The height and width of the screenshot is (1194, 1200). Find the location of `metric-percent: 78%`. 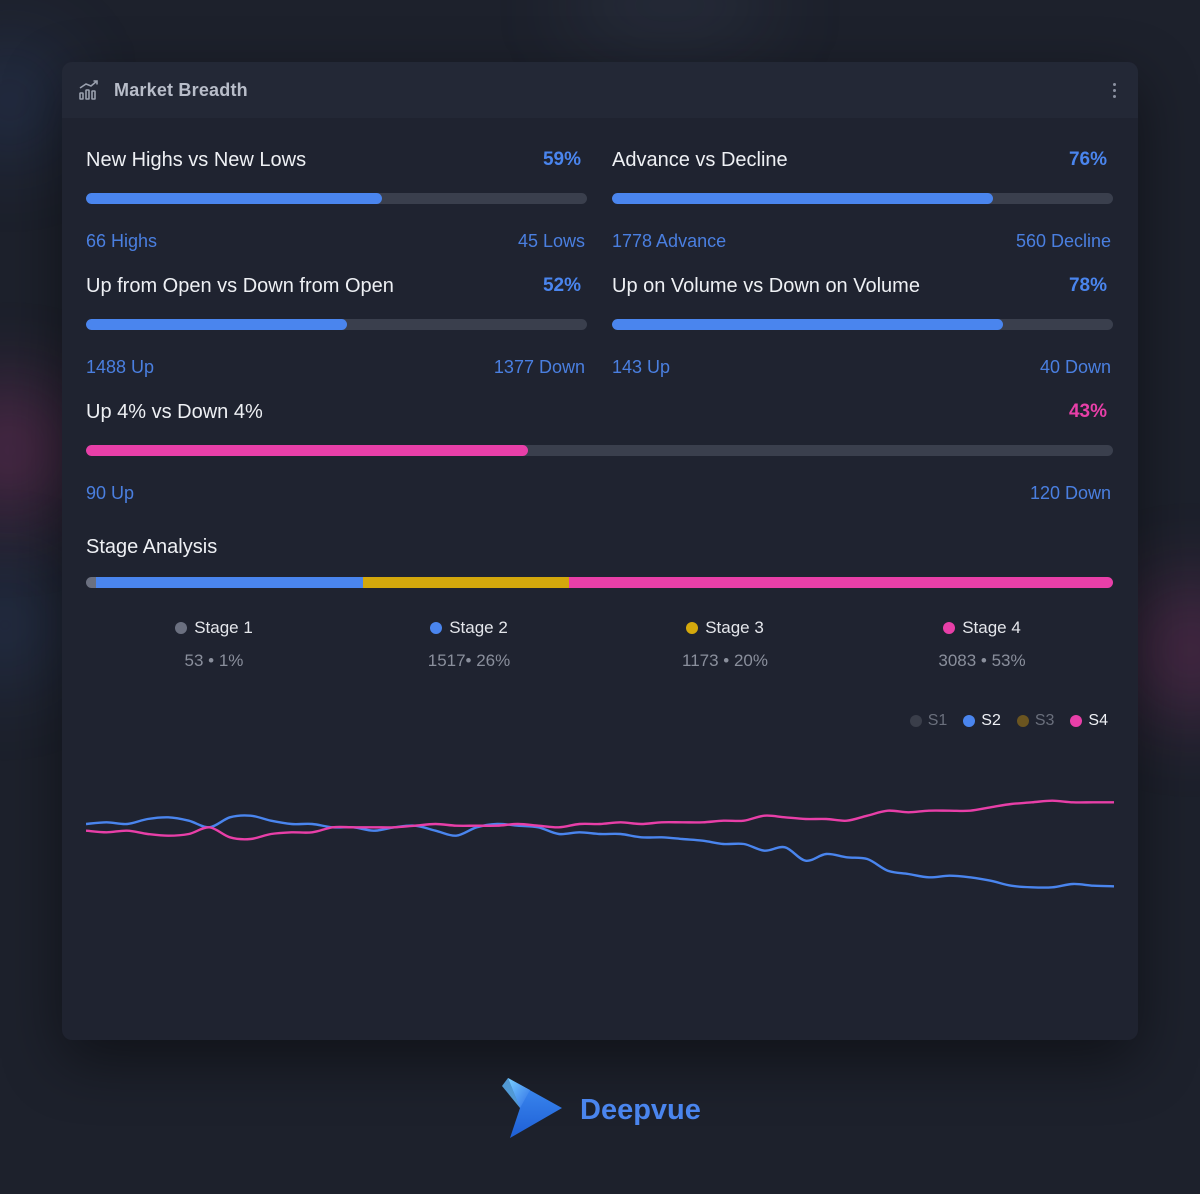

metric-percent: 78% is located at coordinates (1087, 285).